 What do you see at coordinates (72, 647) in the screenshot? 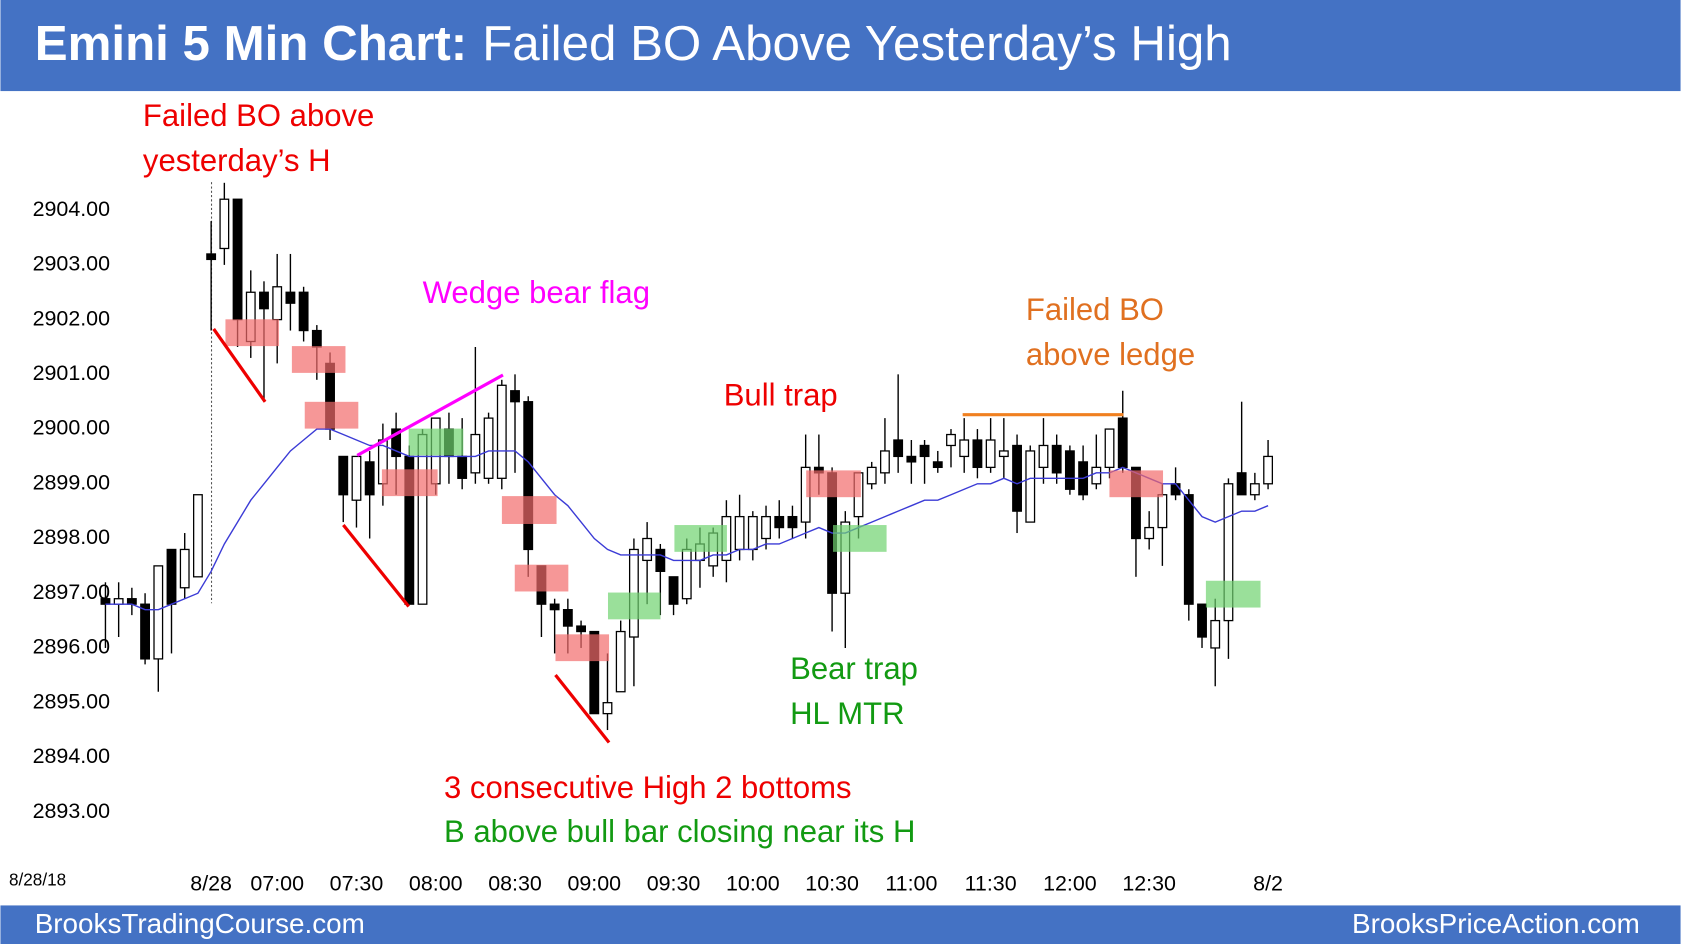
I see `y-tick-label: 2896.00` at bounding box center [72, 647].